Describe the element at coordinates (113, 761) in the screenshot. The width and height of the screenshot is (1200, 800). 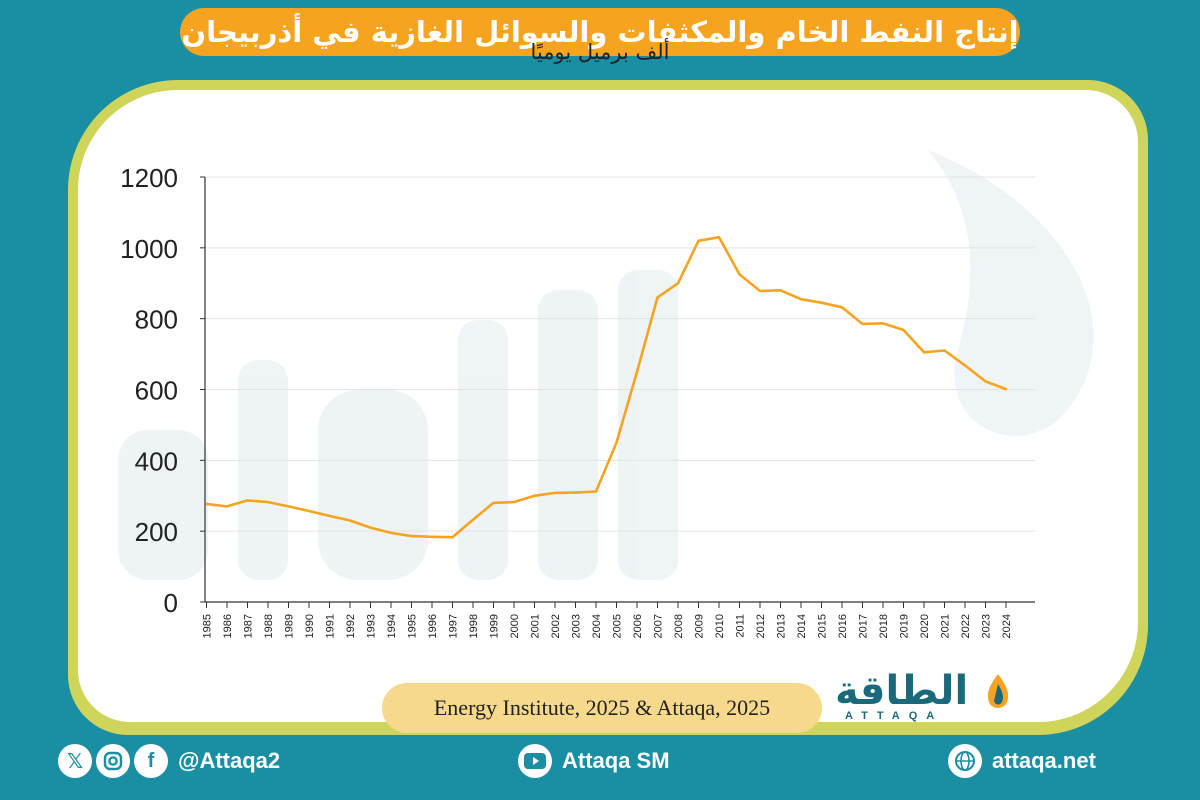
I see `instagram-icon` at that location.